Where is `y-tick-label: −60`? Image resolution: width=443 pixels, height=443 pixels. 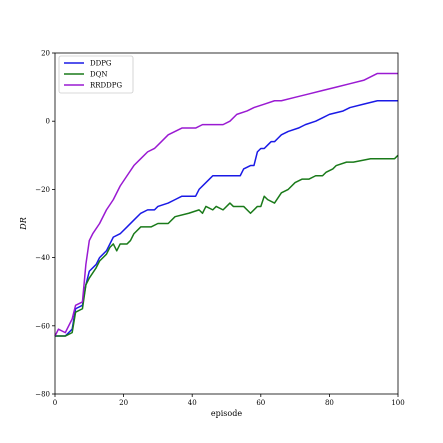 y-tick-label: −60 is located at coordinates (42, 326).